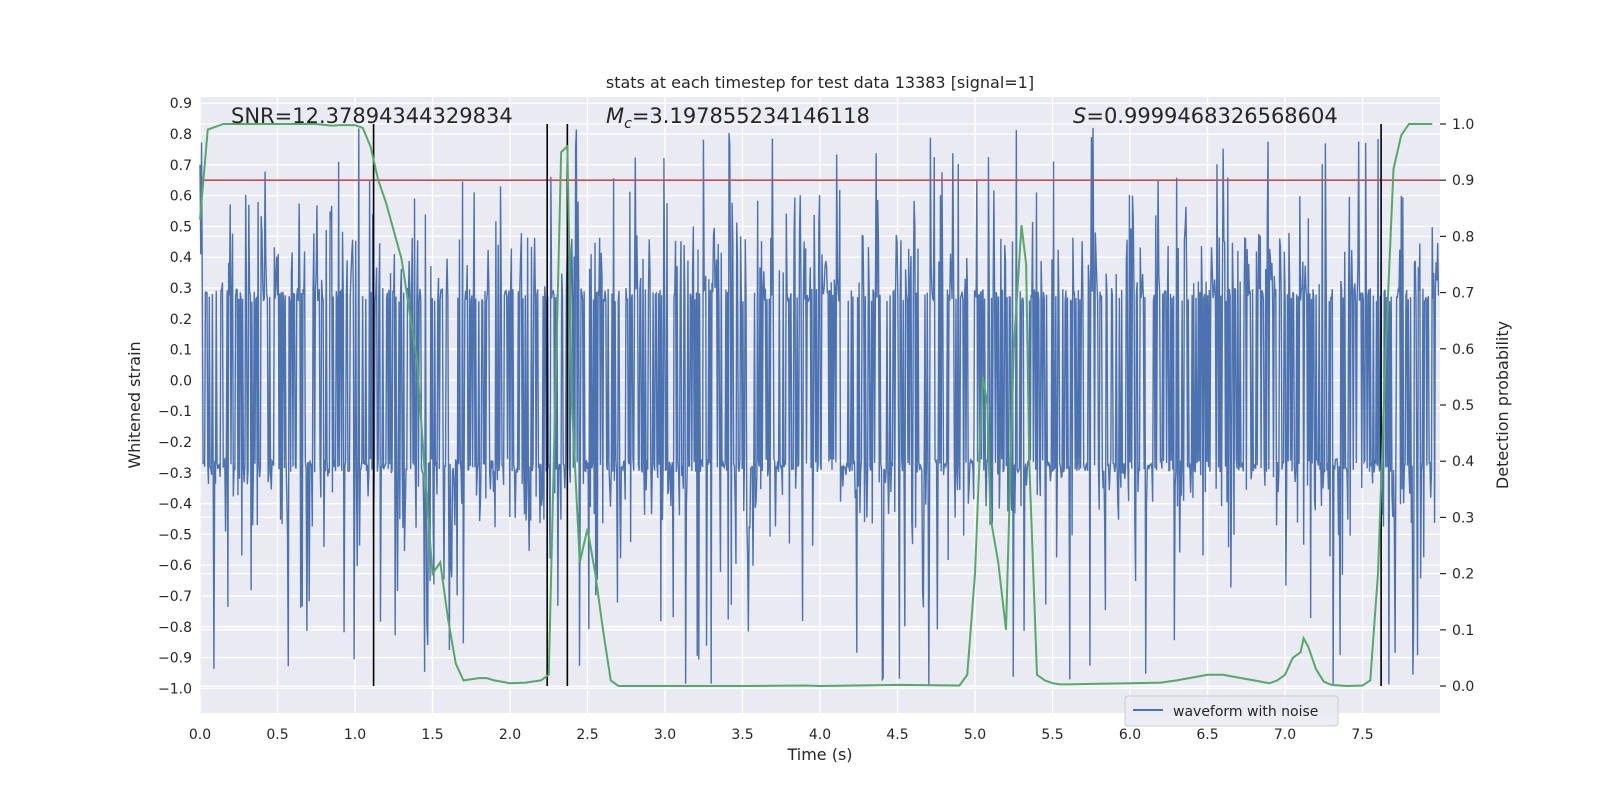 The image size is (1600, 800). I want to click on y-right-tick-label: 0.7, so click(1463, 294).